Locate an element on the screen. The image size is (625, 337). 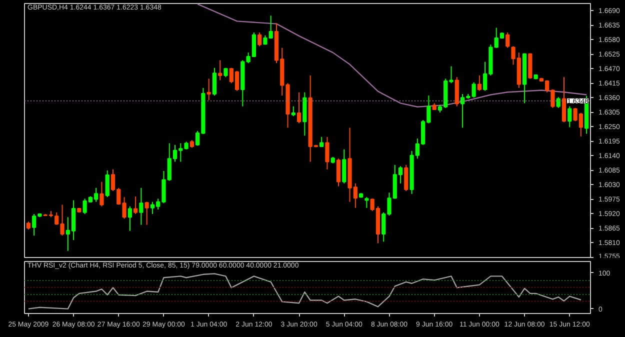
line-series is located at coordinates (305, 291).